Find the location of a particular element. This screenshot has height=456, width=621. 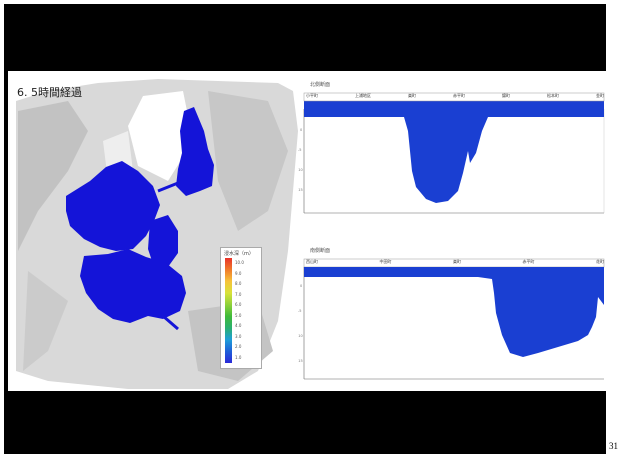

legend-tick: 6.0 is located at coordinates (238, 304).